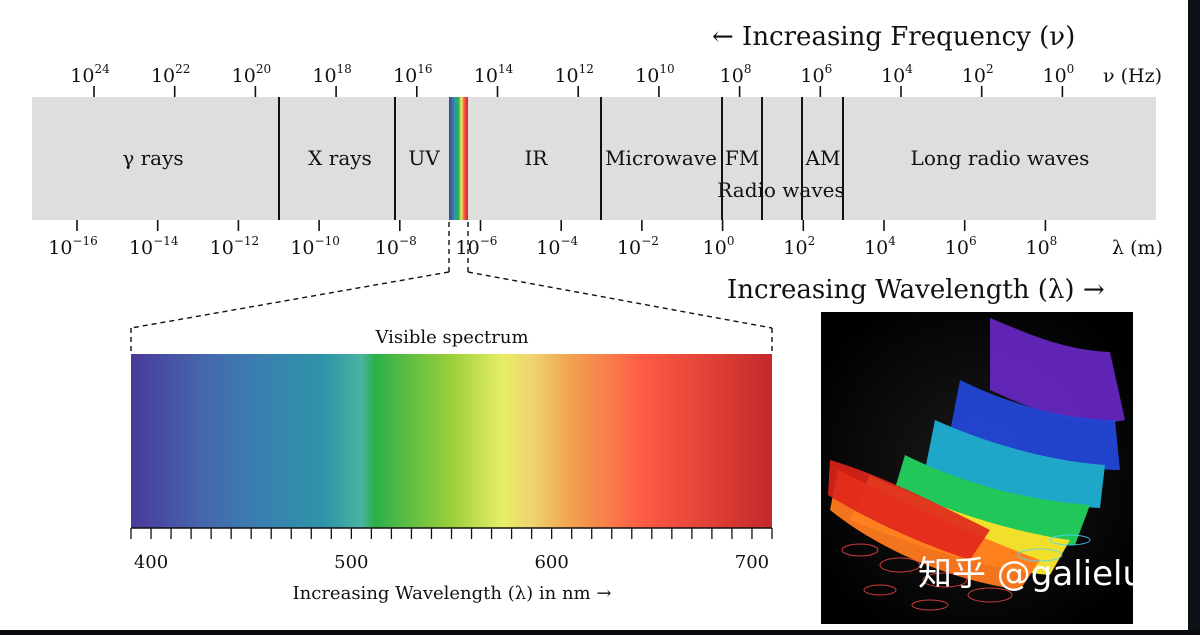  What do you see at coordinates (961, 246) in the screenshot?
I see `wavelength-tick-label: 10⁶` at bounding box center [961, 246].